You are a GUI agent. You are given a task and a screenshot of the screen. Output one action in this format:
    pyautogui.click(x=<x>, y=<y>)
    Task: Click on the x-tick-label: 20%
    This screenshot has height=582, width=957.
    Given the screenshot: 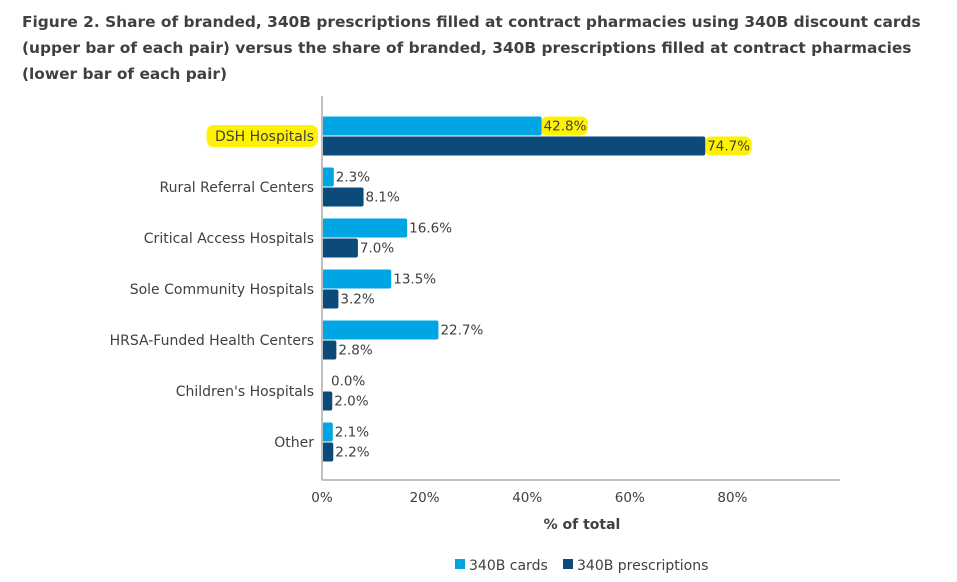 What is the action you would take?
    pyautogui.click(x=425, y=498)
    